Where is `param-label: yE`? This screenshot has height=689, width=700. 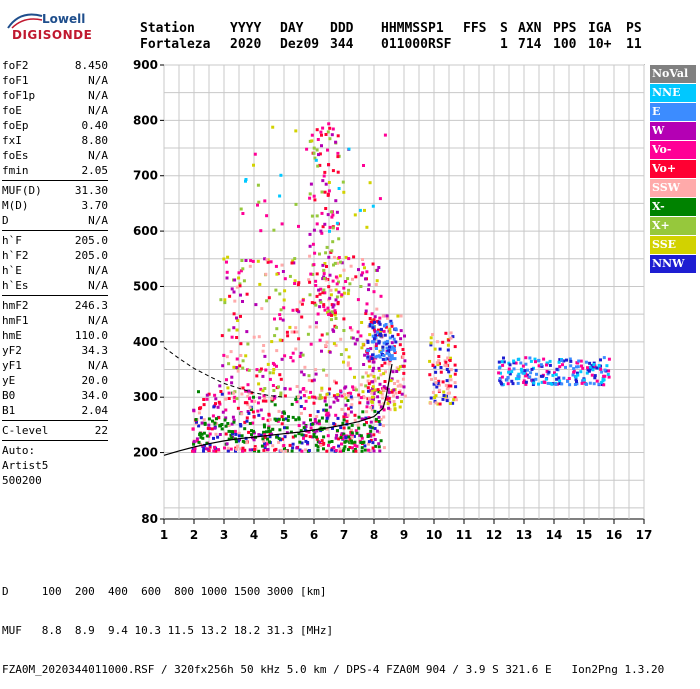
param-label: yE is located at coordinates (9, 380).